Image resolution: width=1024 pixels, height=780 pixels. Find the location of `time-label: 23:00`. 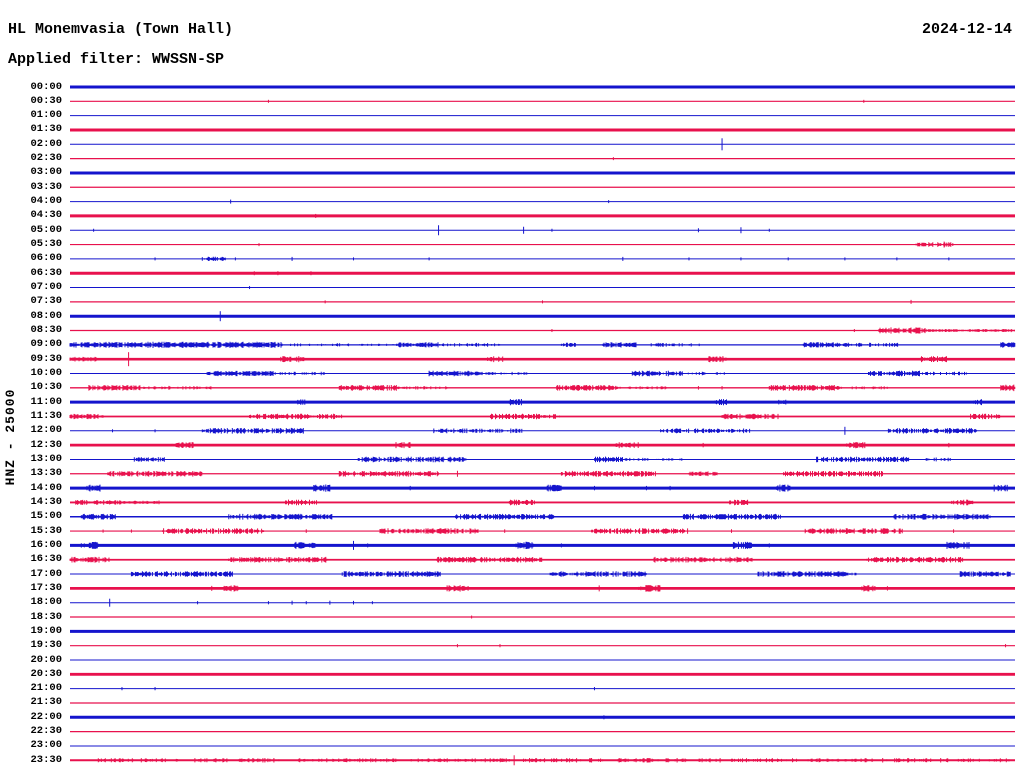

time-label: 23:00 is located at coordinates (46, 745).